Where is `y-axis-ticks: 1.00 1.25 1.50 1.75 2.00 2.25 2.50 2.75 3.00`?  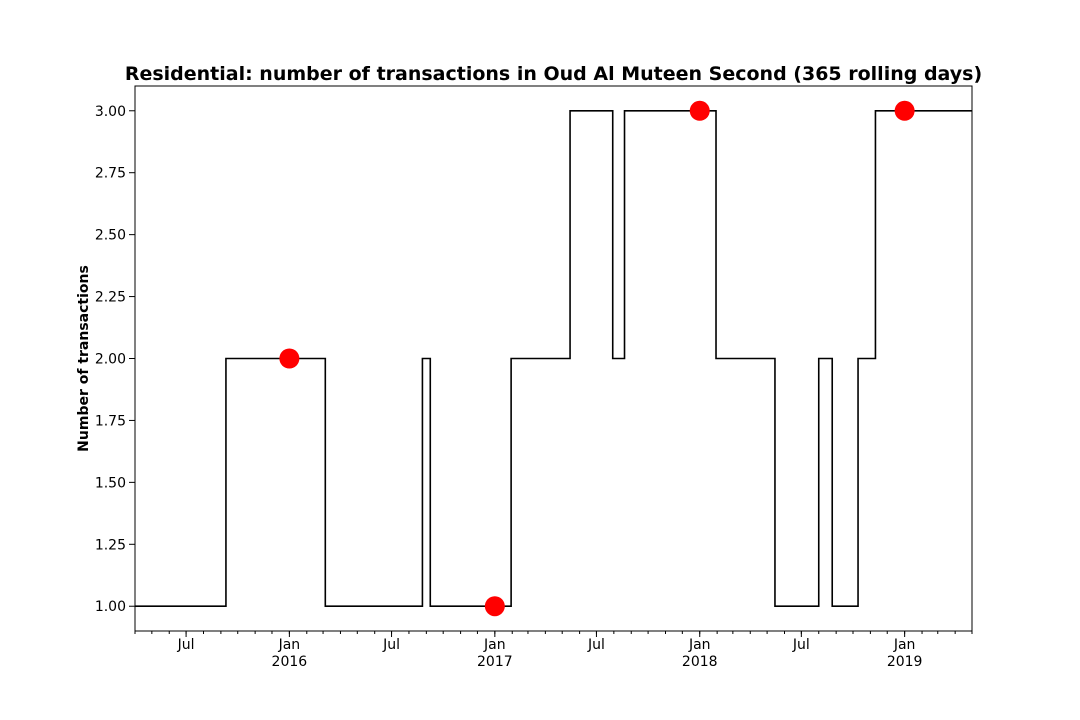
y-axis-ticks: 1.00 1.25 1.50 1.75 2.00 2.25 2.50 2.75 3.00 is located at coordinates (115, 359).